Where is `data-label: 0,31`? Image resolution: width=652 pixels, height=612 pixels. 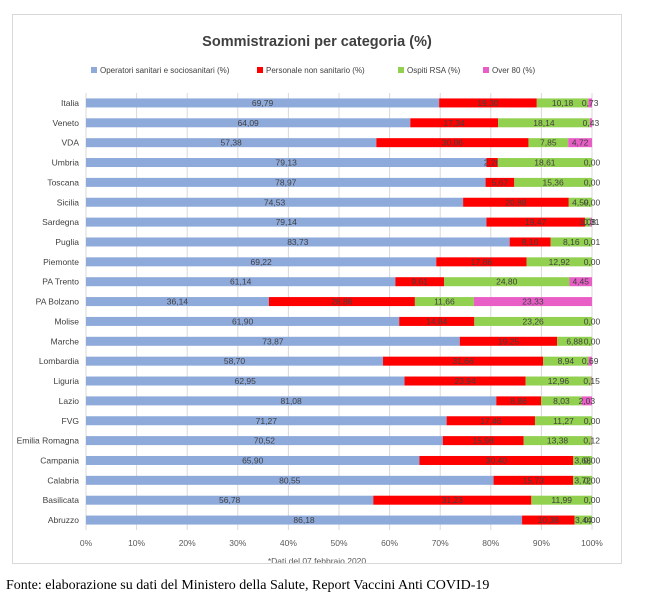 data-label: 0,31 is located at coordinates (591, 222).